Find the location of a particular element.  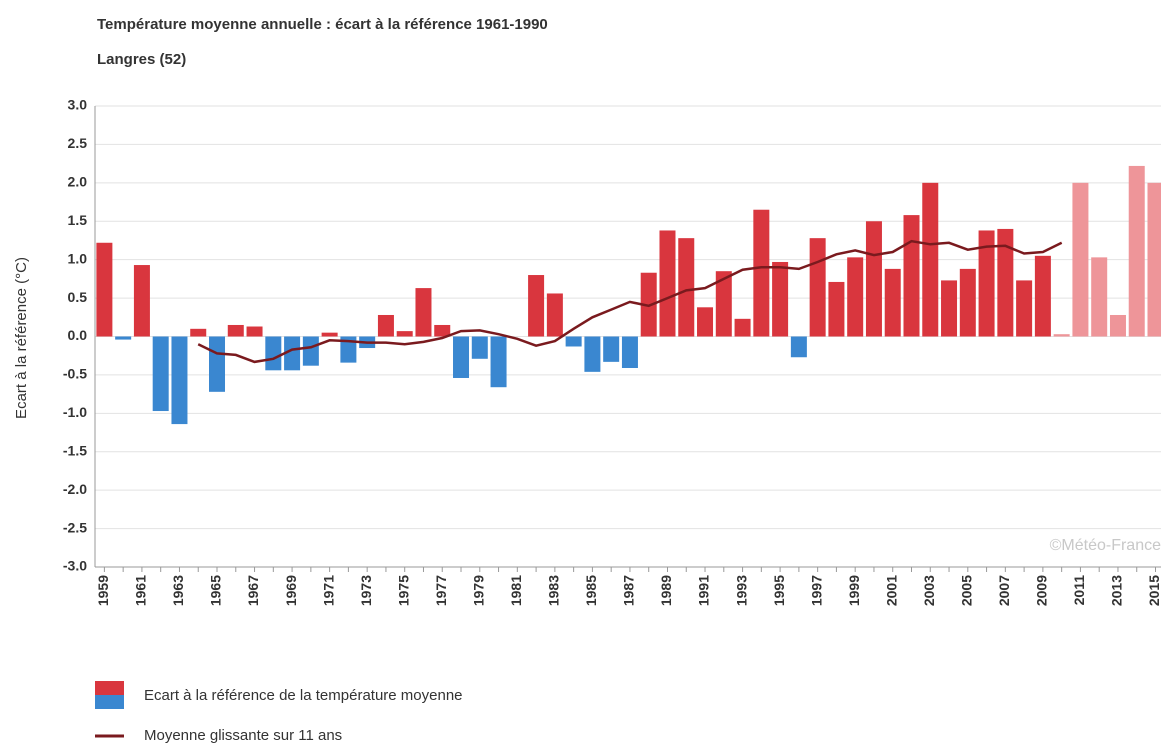

legend-label: Moyenne glissante sur 11 ans is located at coordinates (243, 735).